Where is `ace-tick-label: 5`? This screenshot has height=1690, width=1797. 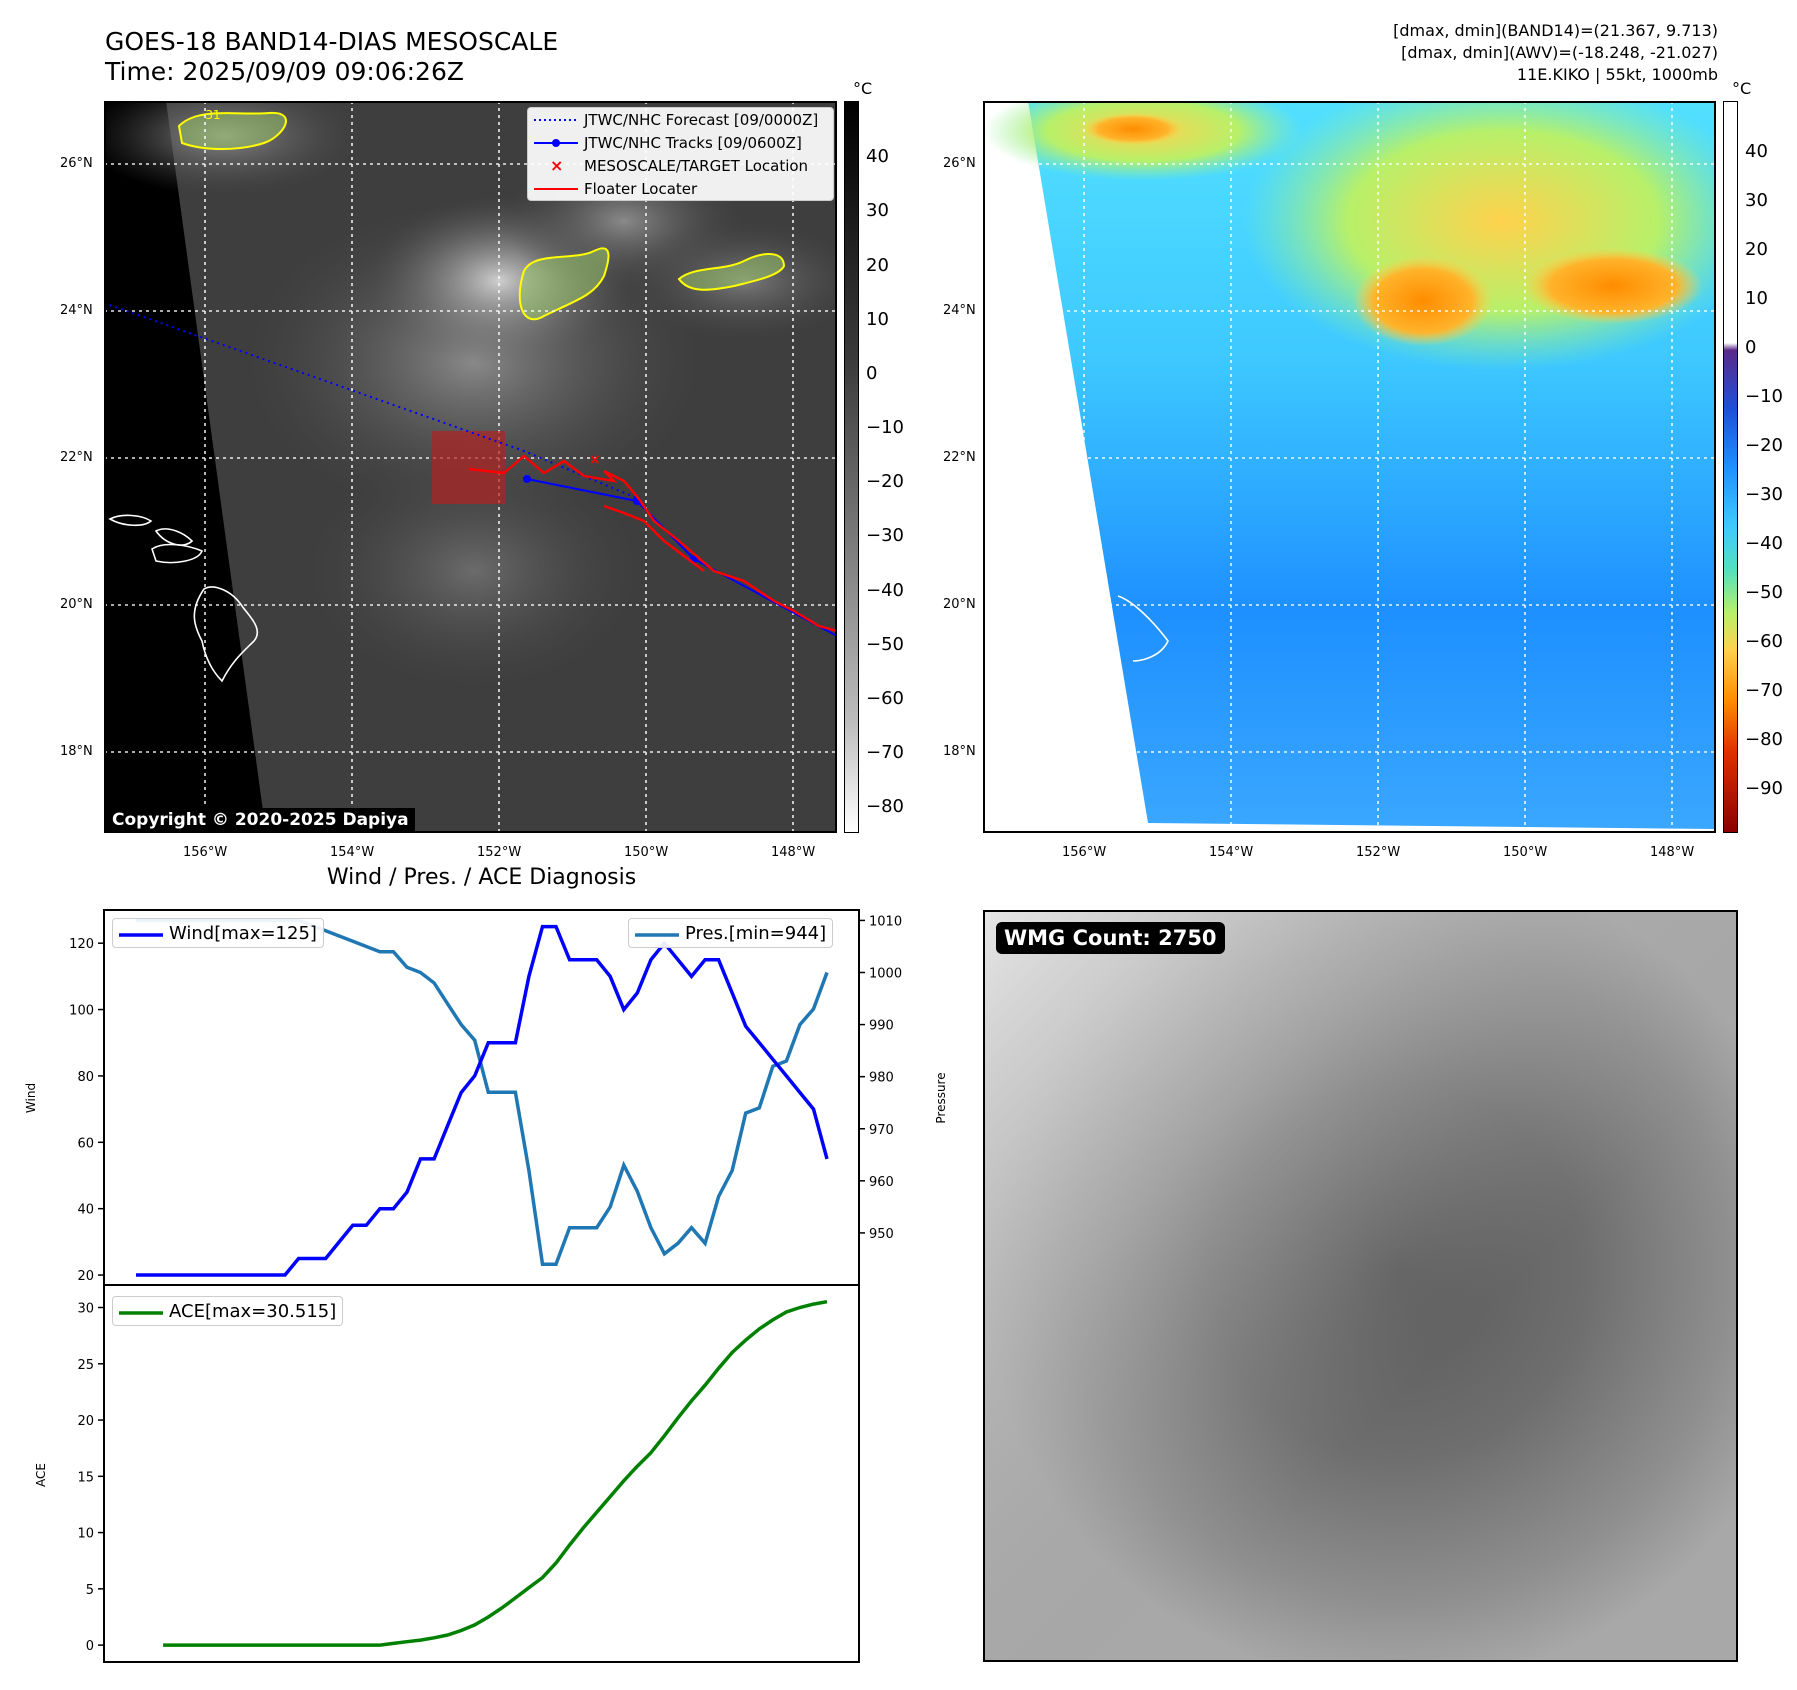 ace-tick-label: 5 is located at coordinates (90, 1590).